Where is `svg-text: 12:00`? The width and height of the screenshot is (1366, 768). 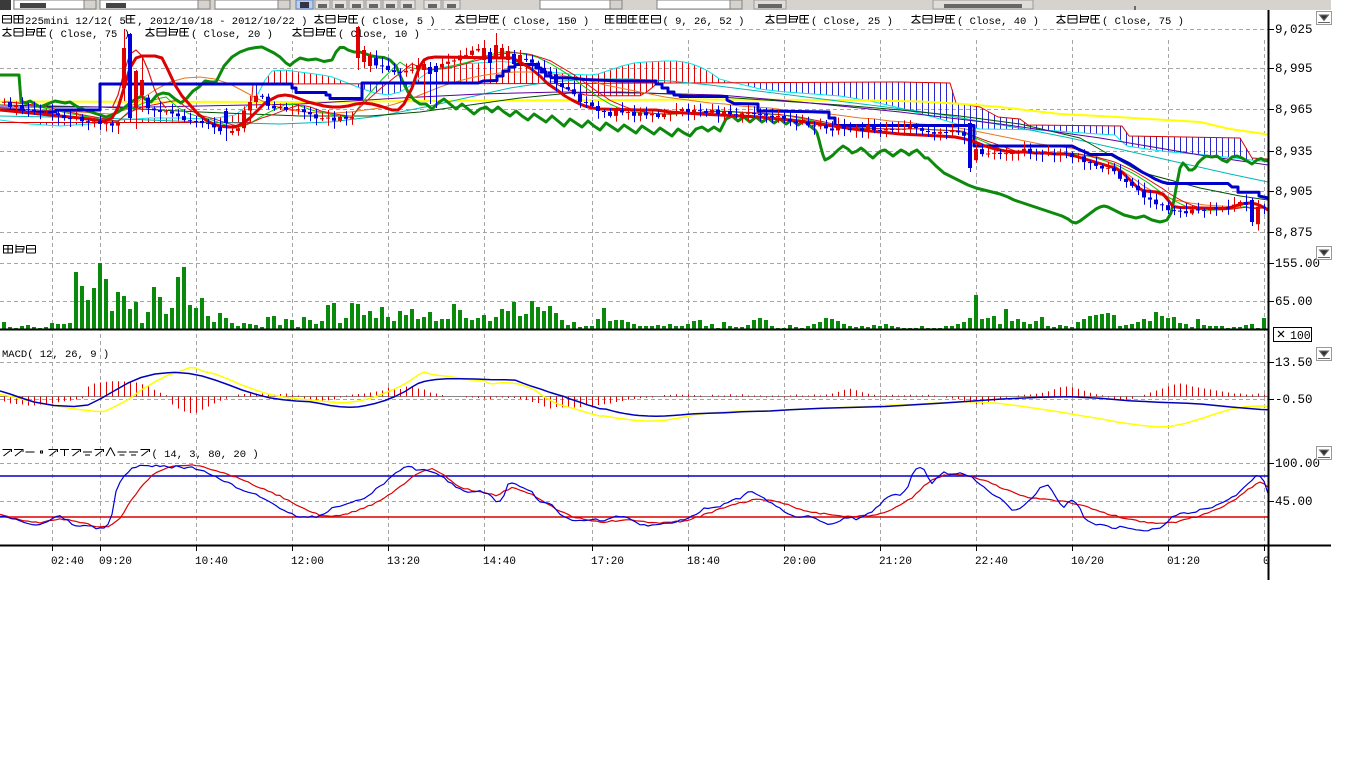 svg-text: 12:00 is located at coordinates (307, 562).